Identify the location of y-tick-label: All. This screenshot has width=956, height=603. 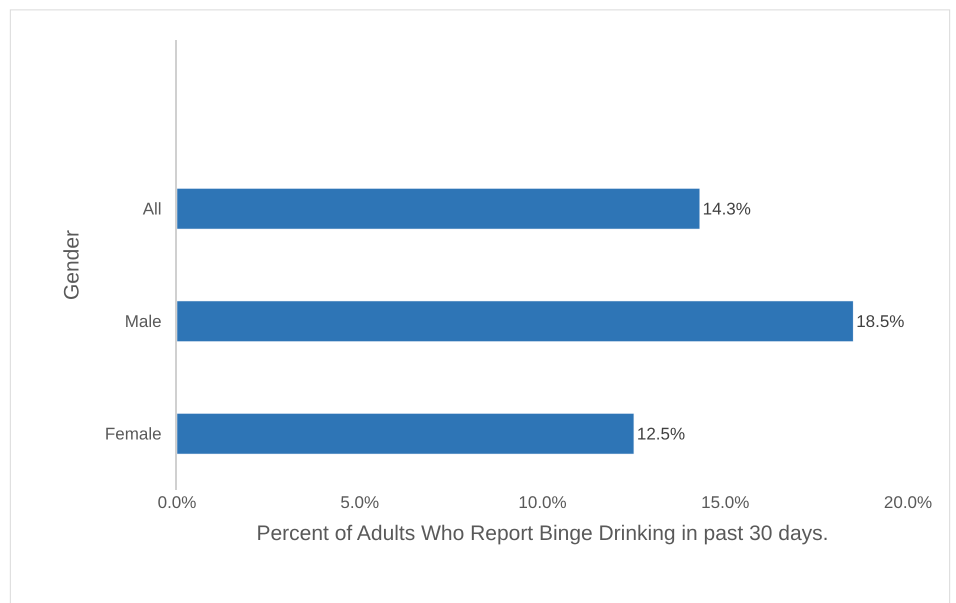
(152, 209).